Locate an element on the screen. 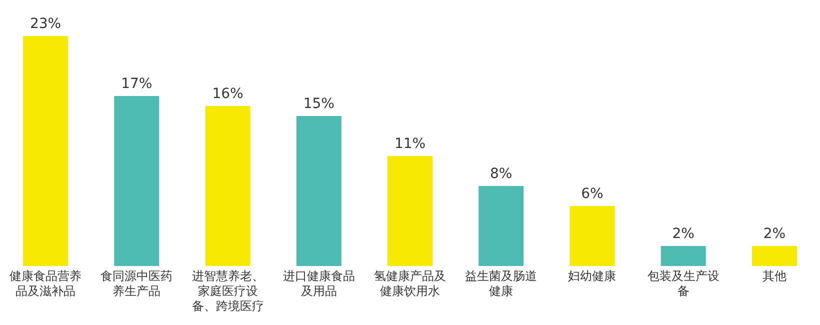 This screenshot has height=325, width=820. data-label: 11% is located at coordinates (410, 144).